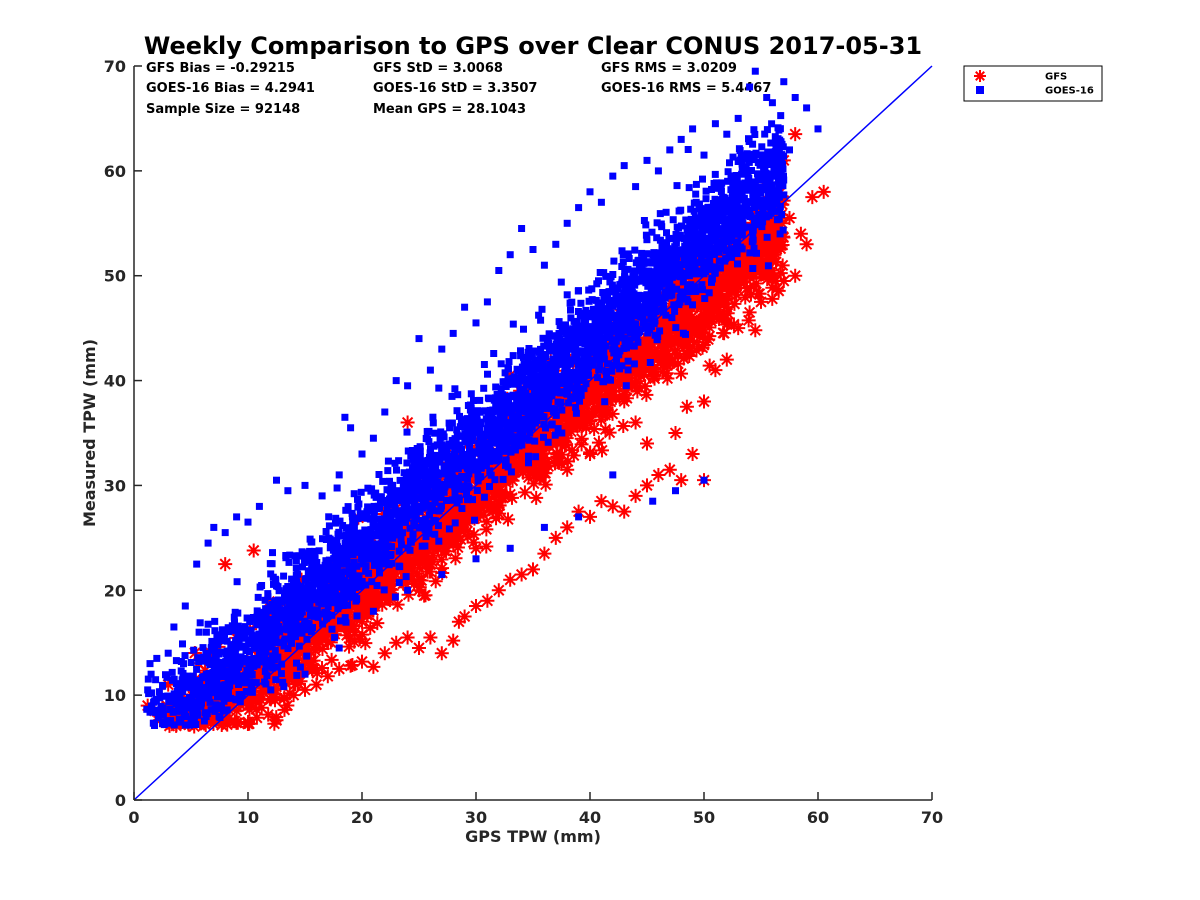  I want to click on stat-label: Sample Size = 92148, so click(223, 109).